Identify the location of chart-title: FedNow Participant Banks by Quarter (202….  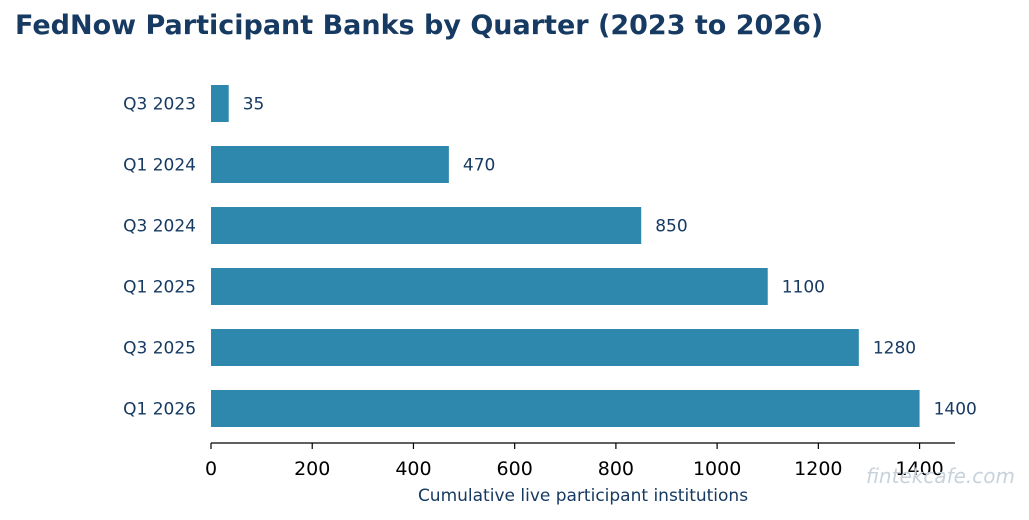
(419, 25).